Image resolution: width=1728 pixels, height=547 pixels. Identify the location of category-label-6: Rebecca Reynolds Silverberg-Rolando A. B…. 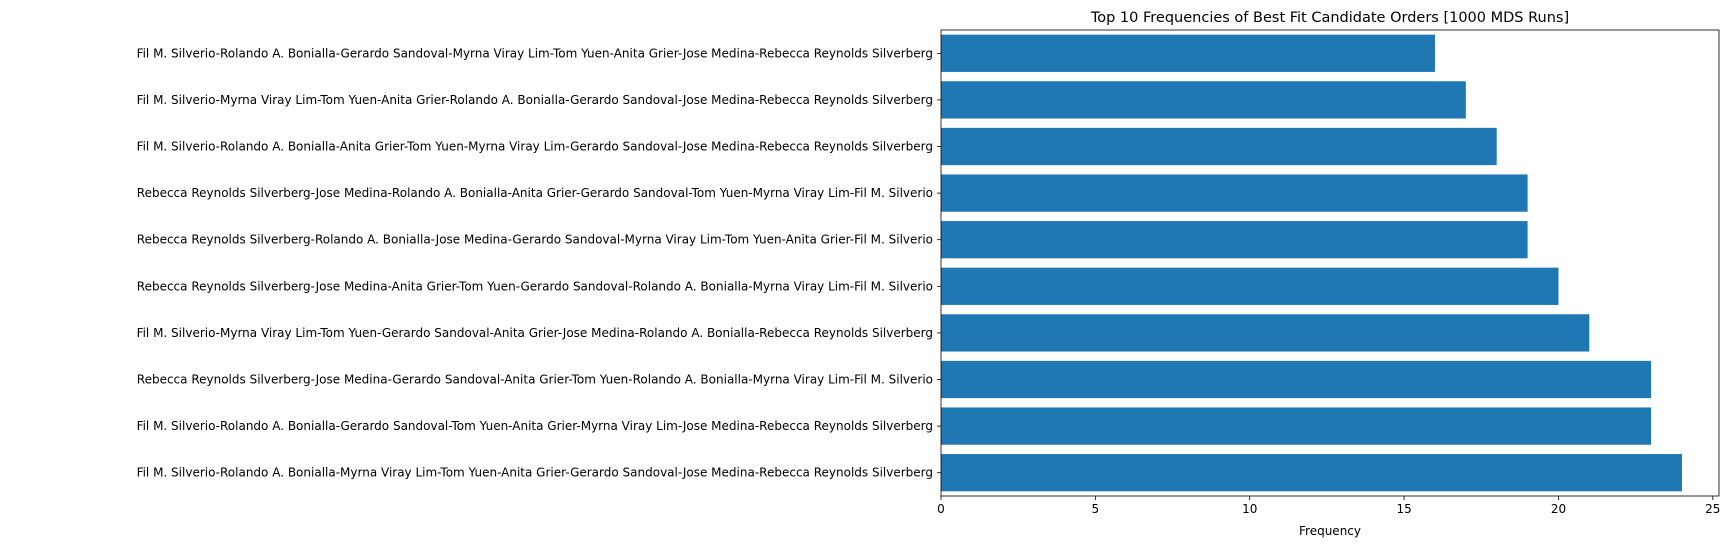
(535, 240).